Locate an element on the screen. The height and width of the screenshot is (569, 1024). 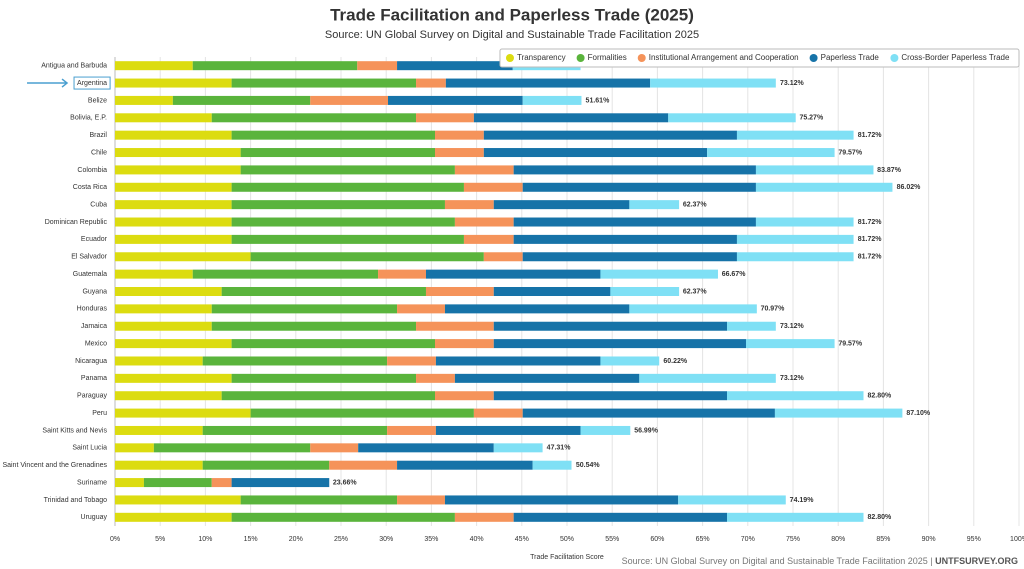
total-label: 50.54% is located at coordinates (588, 465).